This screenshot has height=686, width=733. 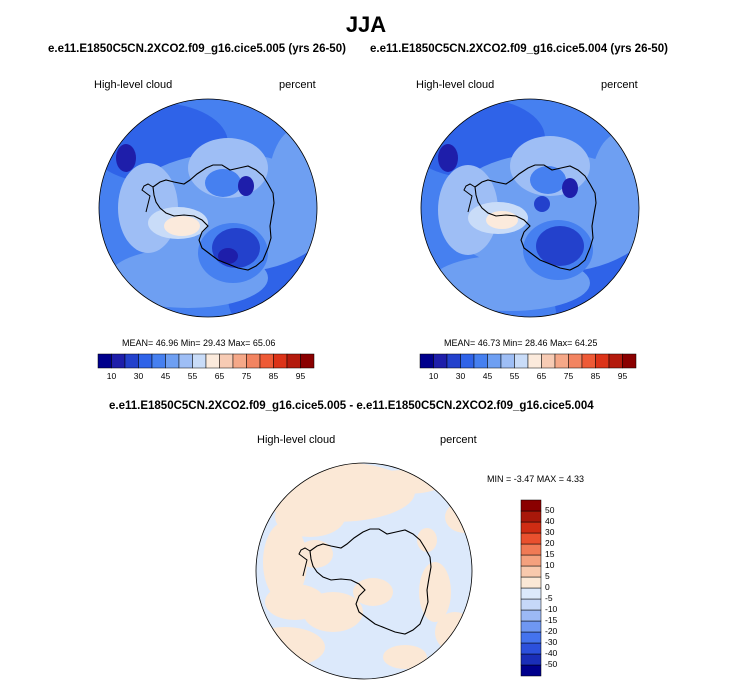 I want to click on diff-colorbar-tick-label: -10, so click(x=551, y=609).